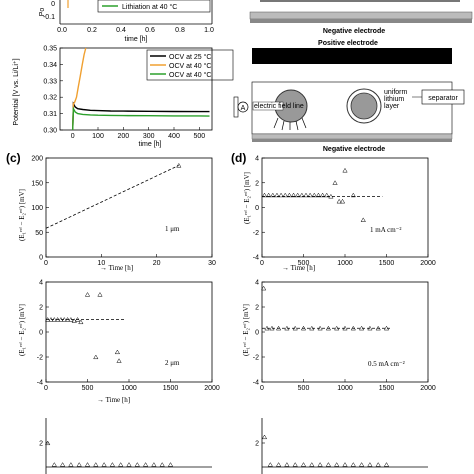  What do you see at coordinates (157, 263) in the screenshot?
I see `c1-x-tick-label-2: 20` at bounding box center [157, 263].